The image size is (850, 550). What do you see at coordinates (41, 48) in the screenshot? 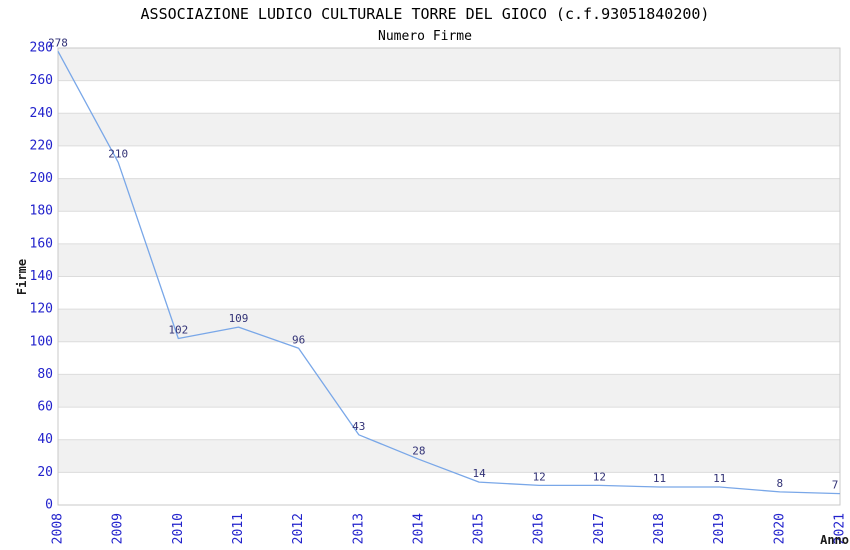
I see `y-tick-label: 280` at bounding box center [41, 48].